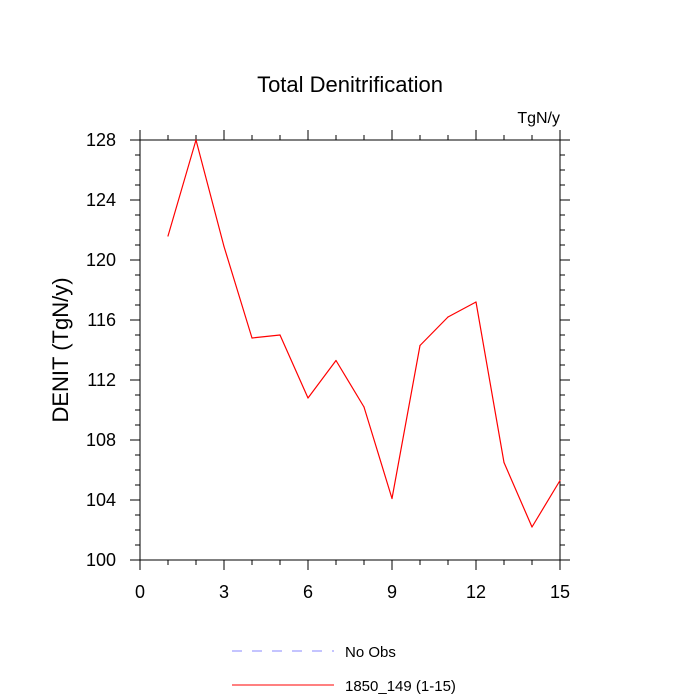 Image resolution: width=700 pixels, height=700 pixels. I want to click on y-tick-label: 112, so click(101, 380).